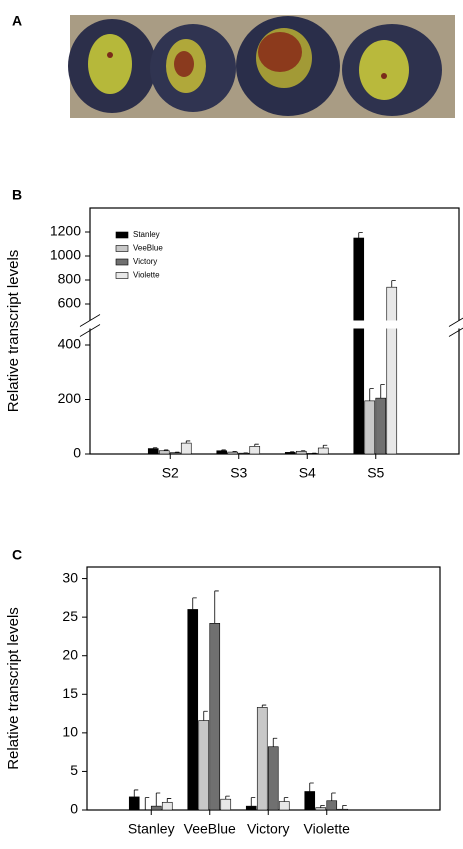  What do you see at coordinates (146, 275) in the screenshot?
I see `legend-label: Violette` at bounding box center [146, 275].